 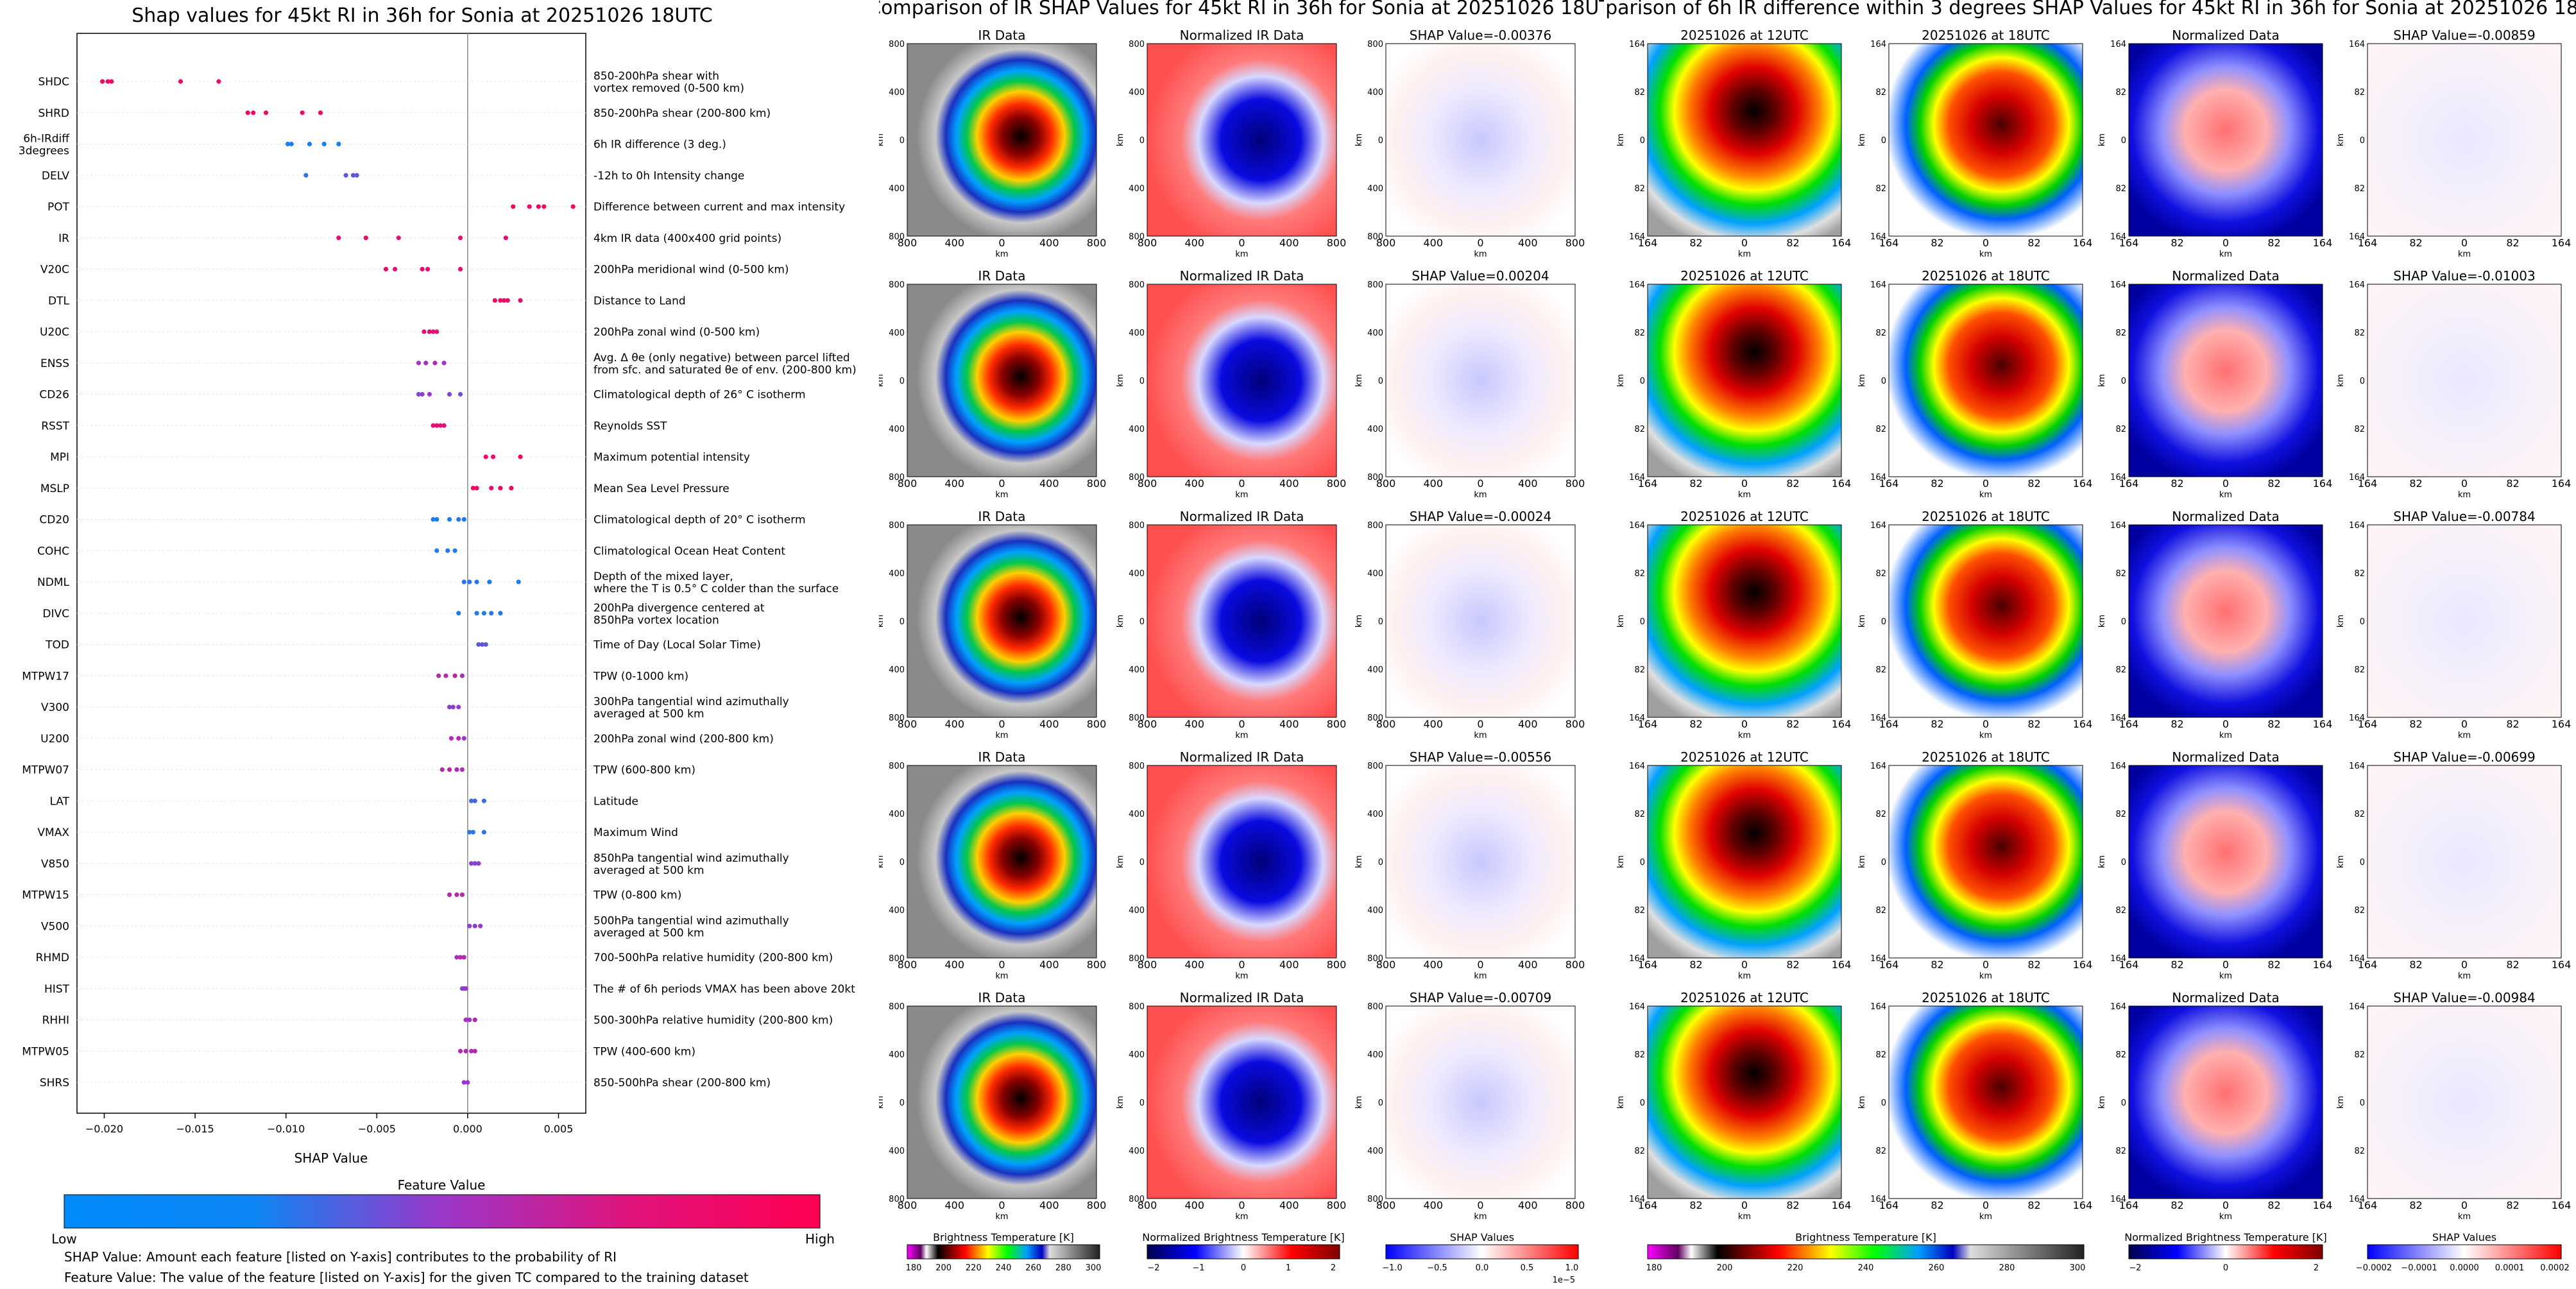 What do you see at coordinates (615, 801) in the screenshot?
I see `feature-description: Latitude` at bounding box center [615, 801].